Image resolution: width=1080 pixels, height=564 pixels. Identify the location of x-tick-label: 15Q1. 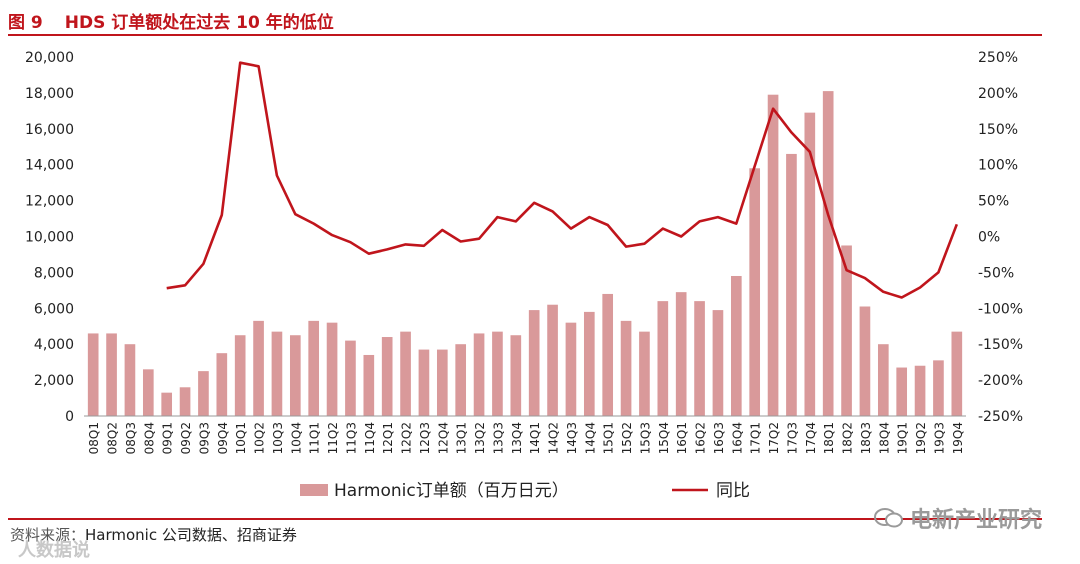
(609, 438).